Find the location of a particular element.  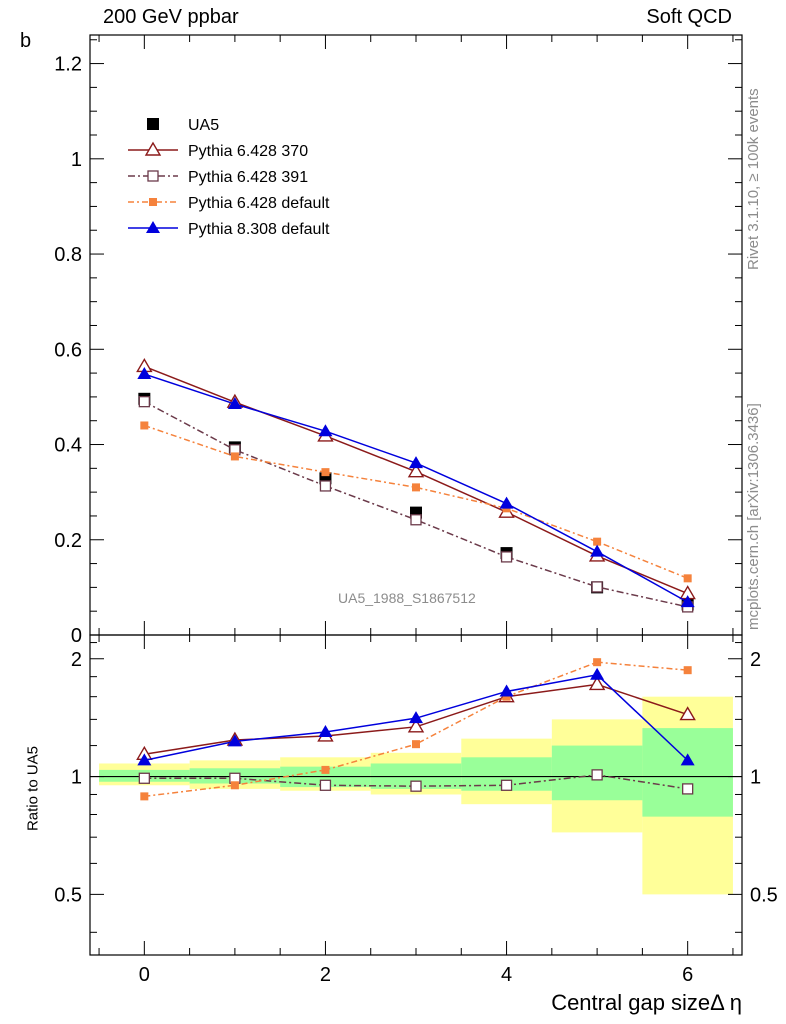

legend-item-pythia-8-308-default: Pythia 8.308 default is located at coordinates (229, 229).